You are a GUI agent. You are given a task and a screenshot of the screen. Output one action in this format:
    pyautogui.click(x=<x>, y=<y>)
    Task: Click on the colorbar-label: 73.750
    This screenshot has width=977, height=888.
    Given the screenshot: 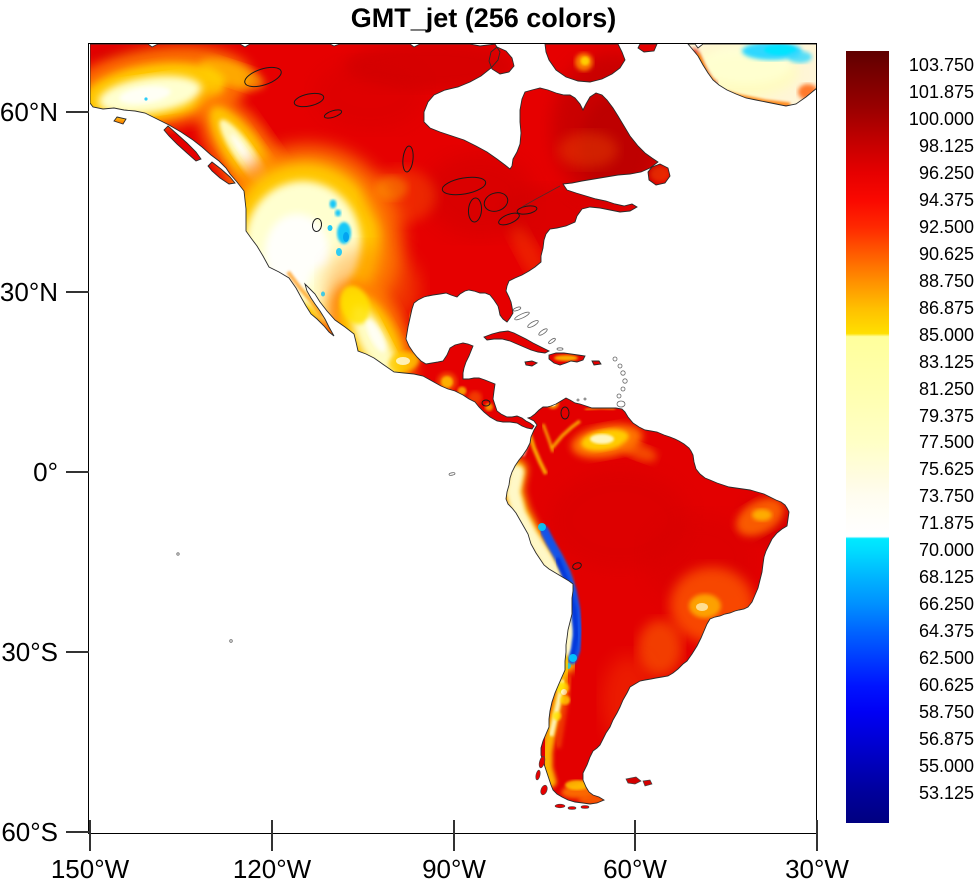 What is the action you would take?
    pyautogui.click(x=946, y=496)
    